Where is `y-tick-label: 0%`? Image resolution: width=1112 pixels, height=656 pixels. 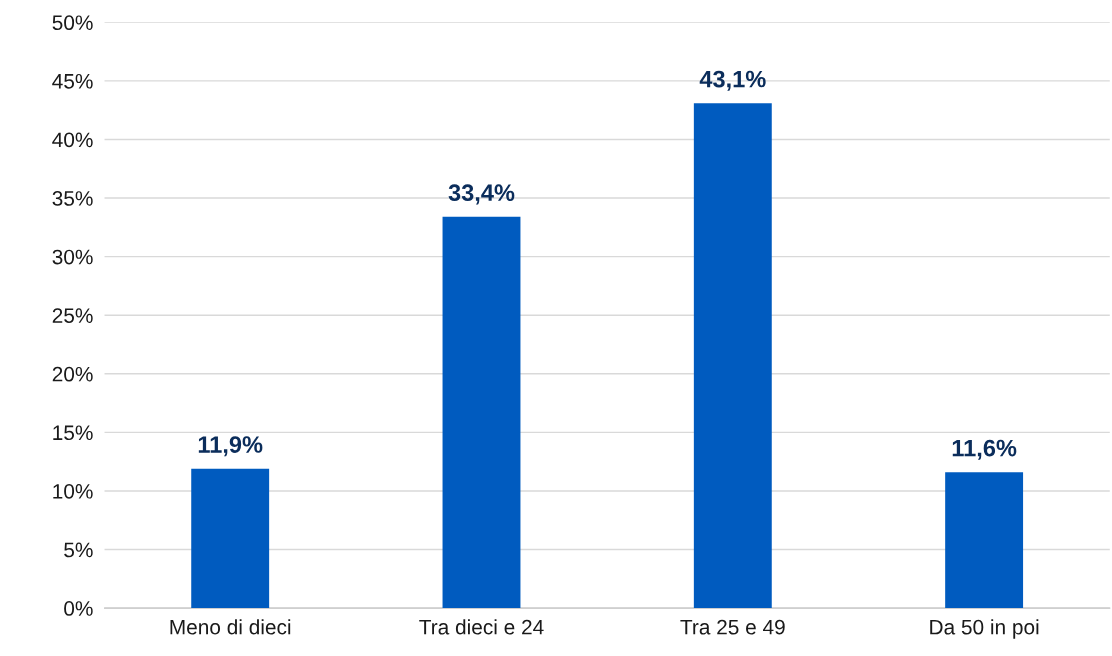 y-tick-label: 0% is located at coordinates (78, 608).